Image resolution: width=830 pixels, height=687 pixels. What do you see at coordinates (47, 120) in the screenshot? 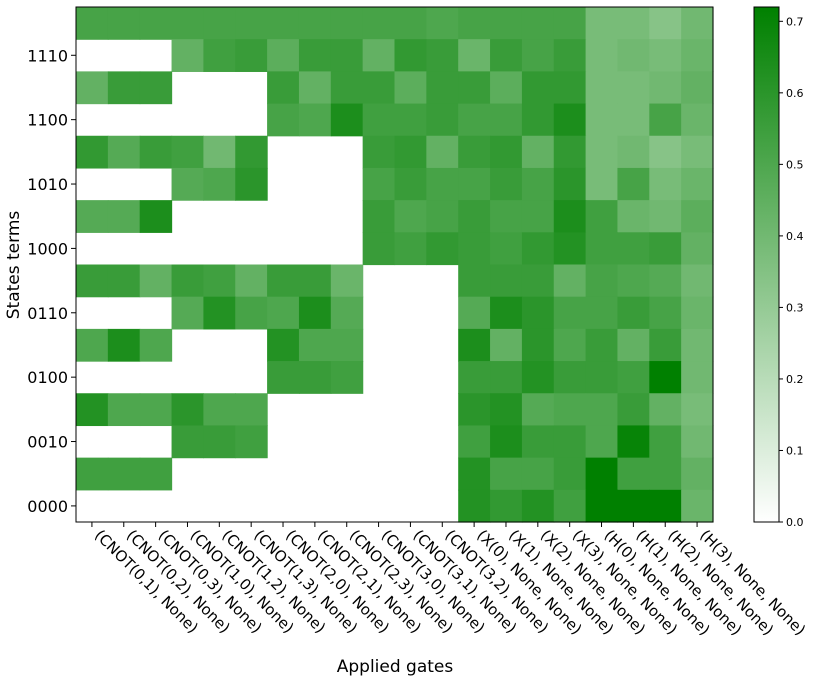
I see `y-tick-label: 1100` at bounding box center [47, 120].